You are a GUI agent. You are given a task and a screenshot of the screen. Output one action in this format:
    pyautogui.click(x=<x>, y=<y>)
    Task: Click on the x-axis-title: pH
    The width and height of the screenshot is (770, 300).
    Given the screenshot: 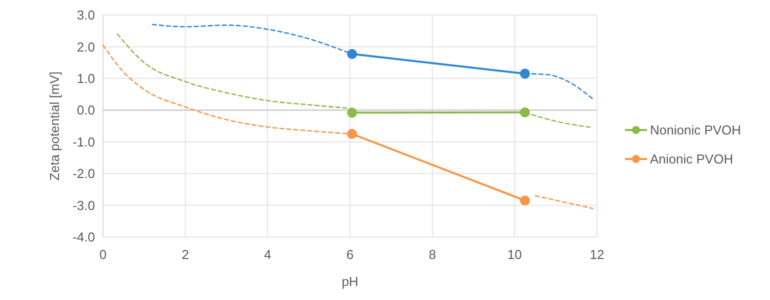 What is the action you would take?
    pyautogui.click(x=350, y=281)
    